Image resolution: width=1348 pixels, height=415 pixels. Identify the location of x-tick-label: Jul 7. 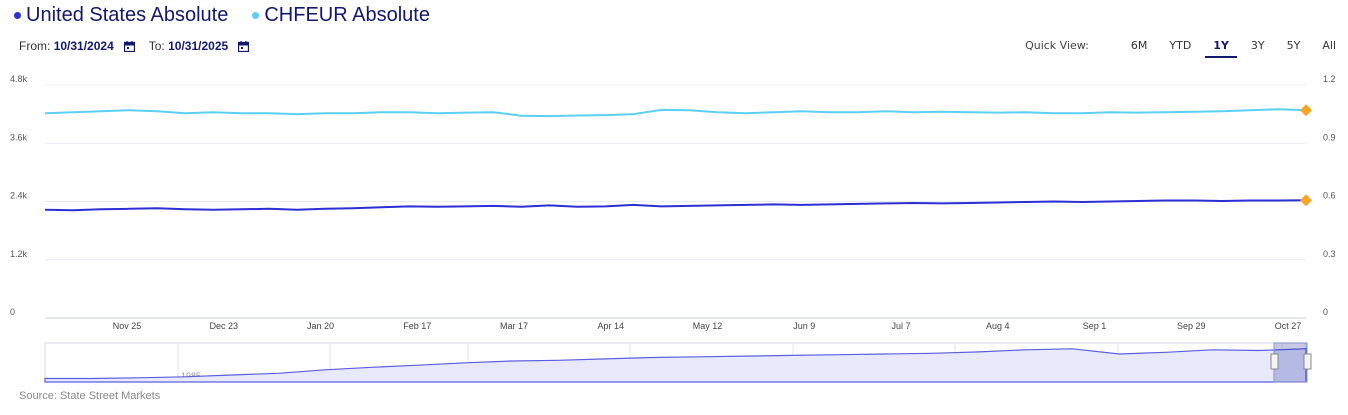
(900, 326).